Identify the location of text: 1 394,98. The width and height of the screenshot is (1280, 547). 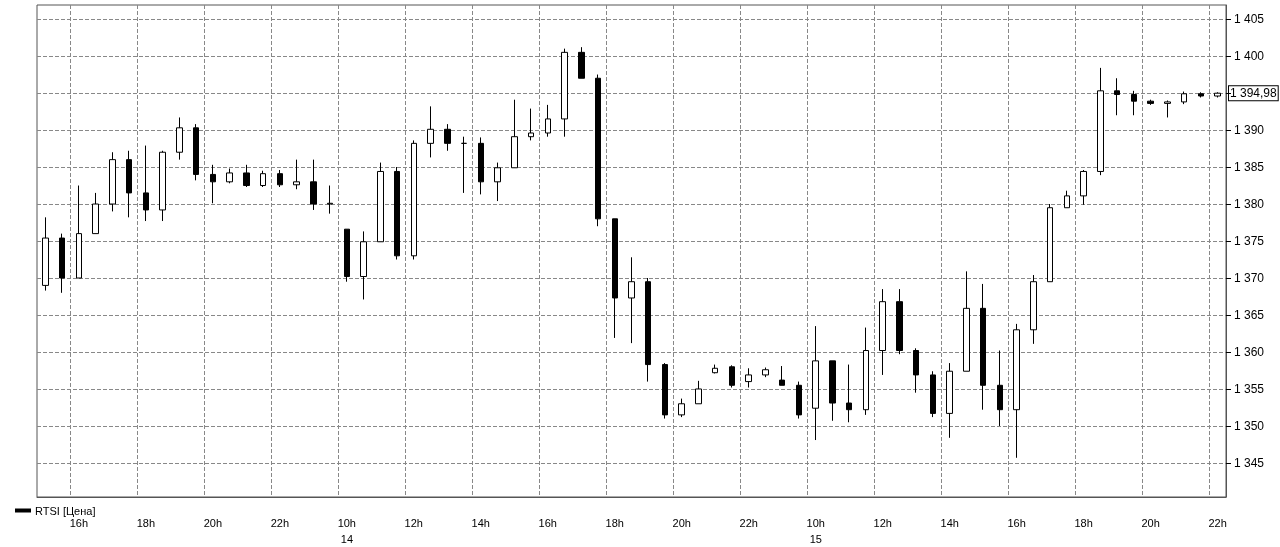
(1254, 93).